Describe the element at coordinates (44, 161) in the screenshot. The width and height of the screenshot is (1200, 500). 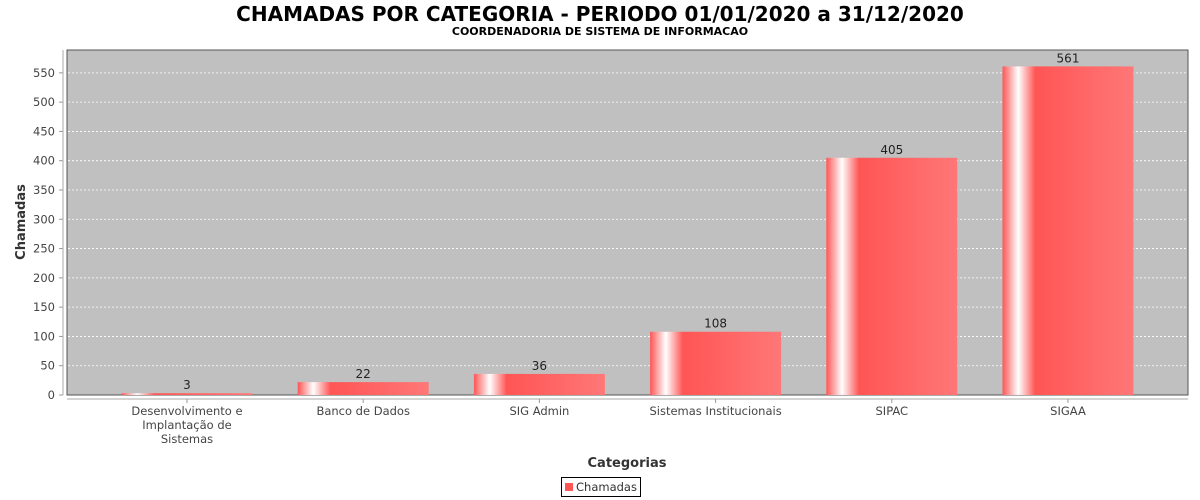
I see `y-tick-label: 400` at that location.